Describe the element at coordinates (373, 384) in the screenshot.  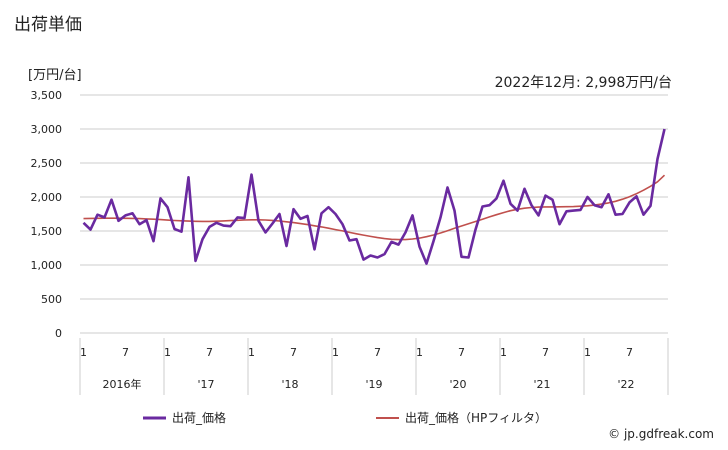
I see `x-year-label: '19` at that location.